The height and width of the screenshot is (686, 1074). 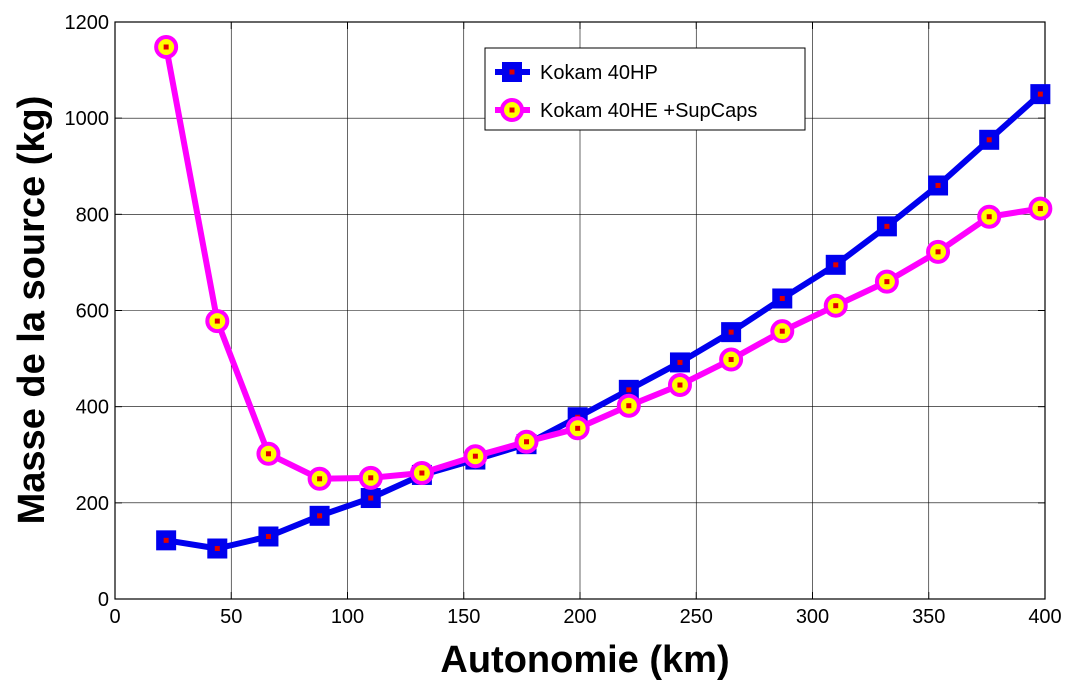 What do you see at coordinates (87, 119) in the screenshot?
I see `y-tick-label: 1000` at bounding box center [87, 119].